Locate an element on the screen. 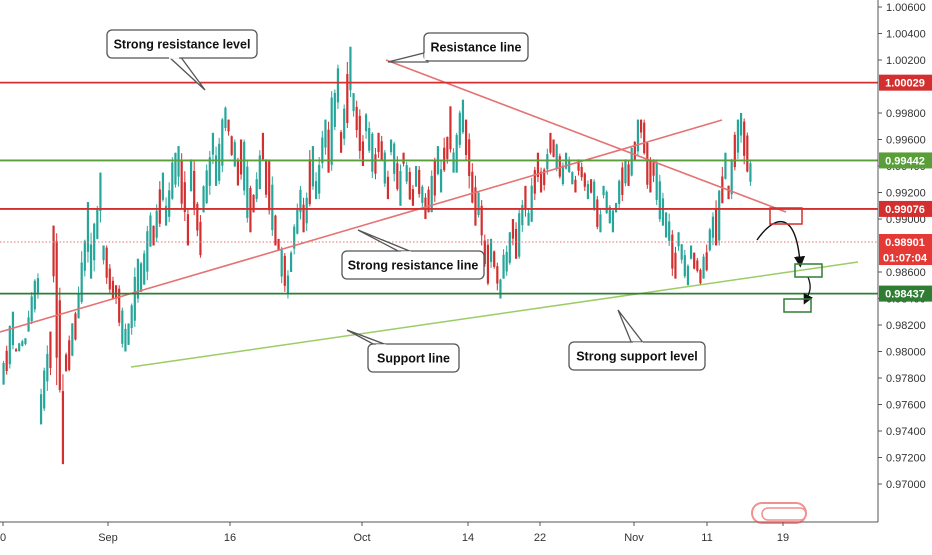  callout-strong-support-level-text: Strong support level is located at coordinates (637, 357).